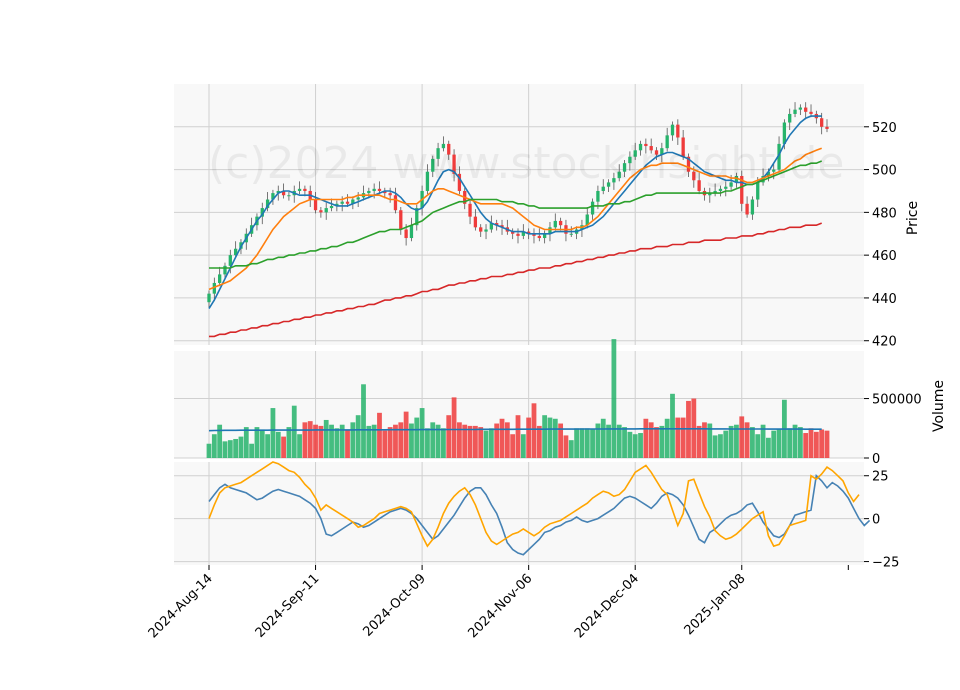 This screenshot has width=960, height=690. What do you see at coordinates (500, 606) in the screenshot?
I see `x-tick-label: 2024-Nov-06` at bounding box center [500, 606].